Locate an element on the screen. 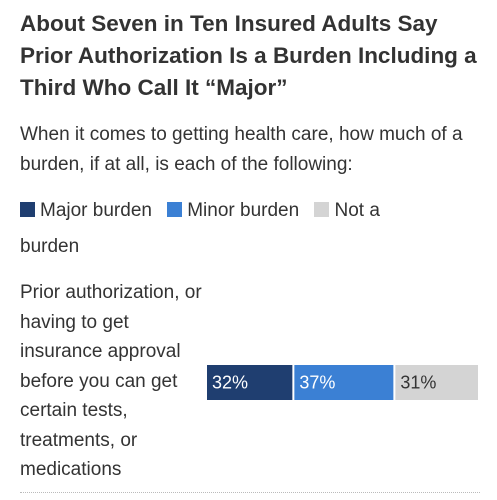 The width and height of the screenshot is (497, 500). value-label: 31% is located at coordinates (418, 382).